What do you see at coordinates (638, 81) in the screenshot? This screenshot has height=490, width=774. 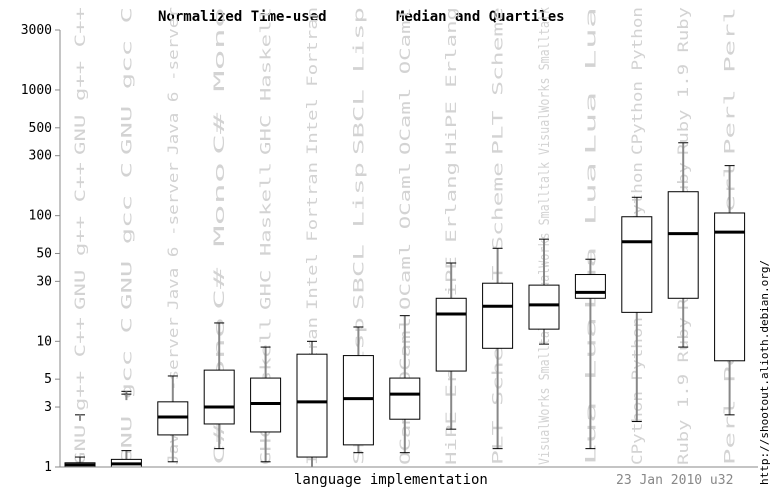 I see `series-name-label: CPython Python` at bounding box center [638, 81].